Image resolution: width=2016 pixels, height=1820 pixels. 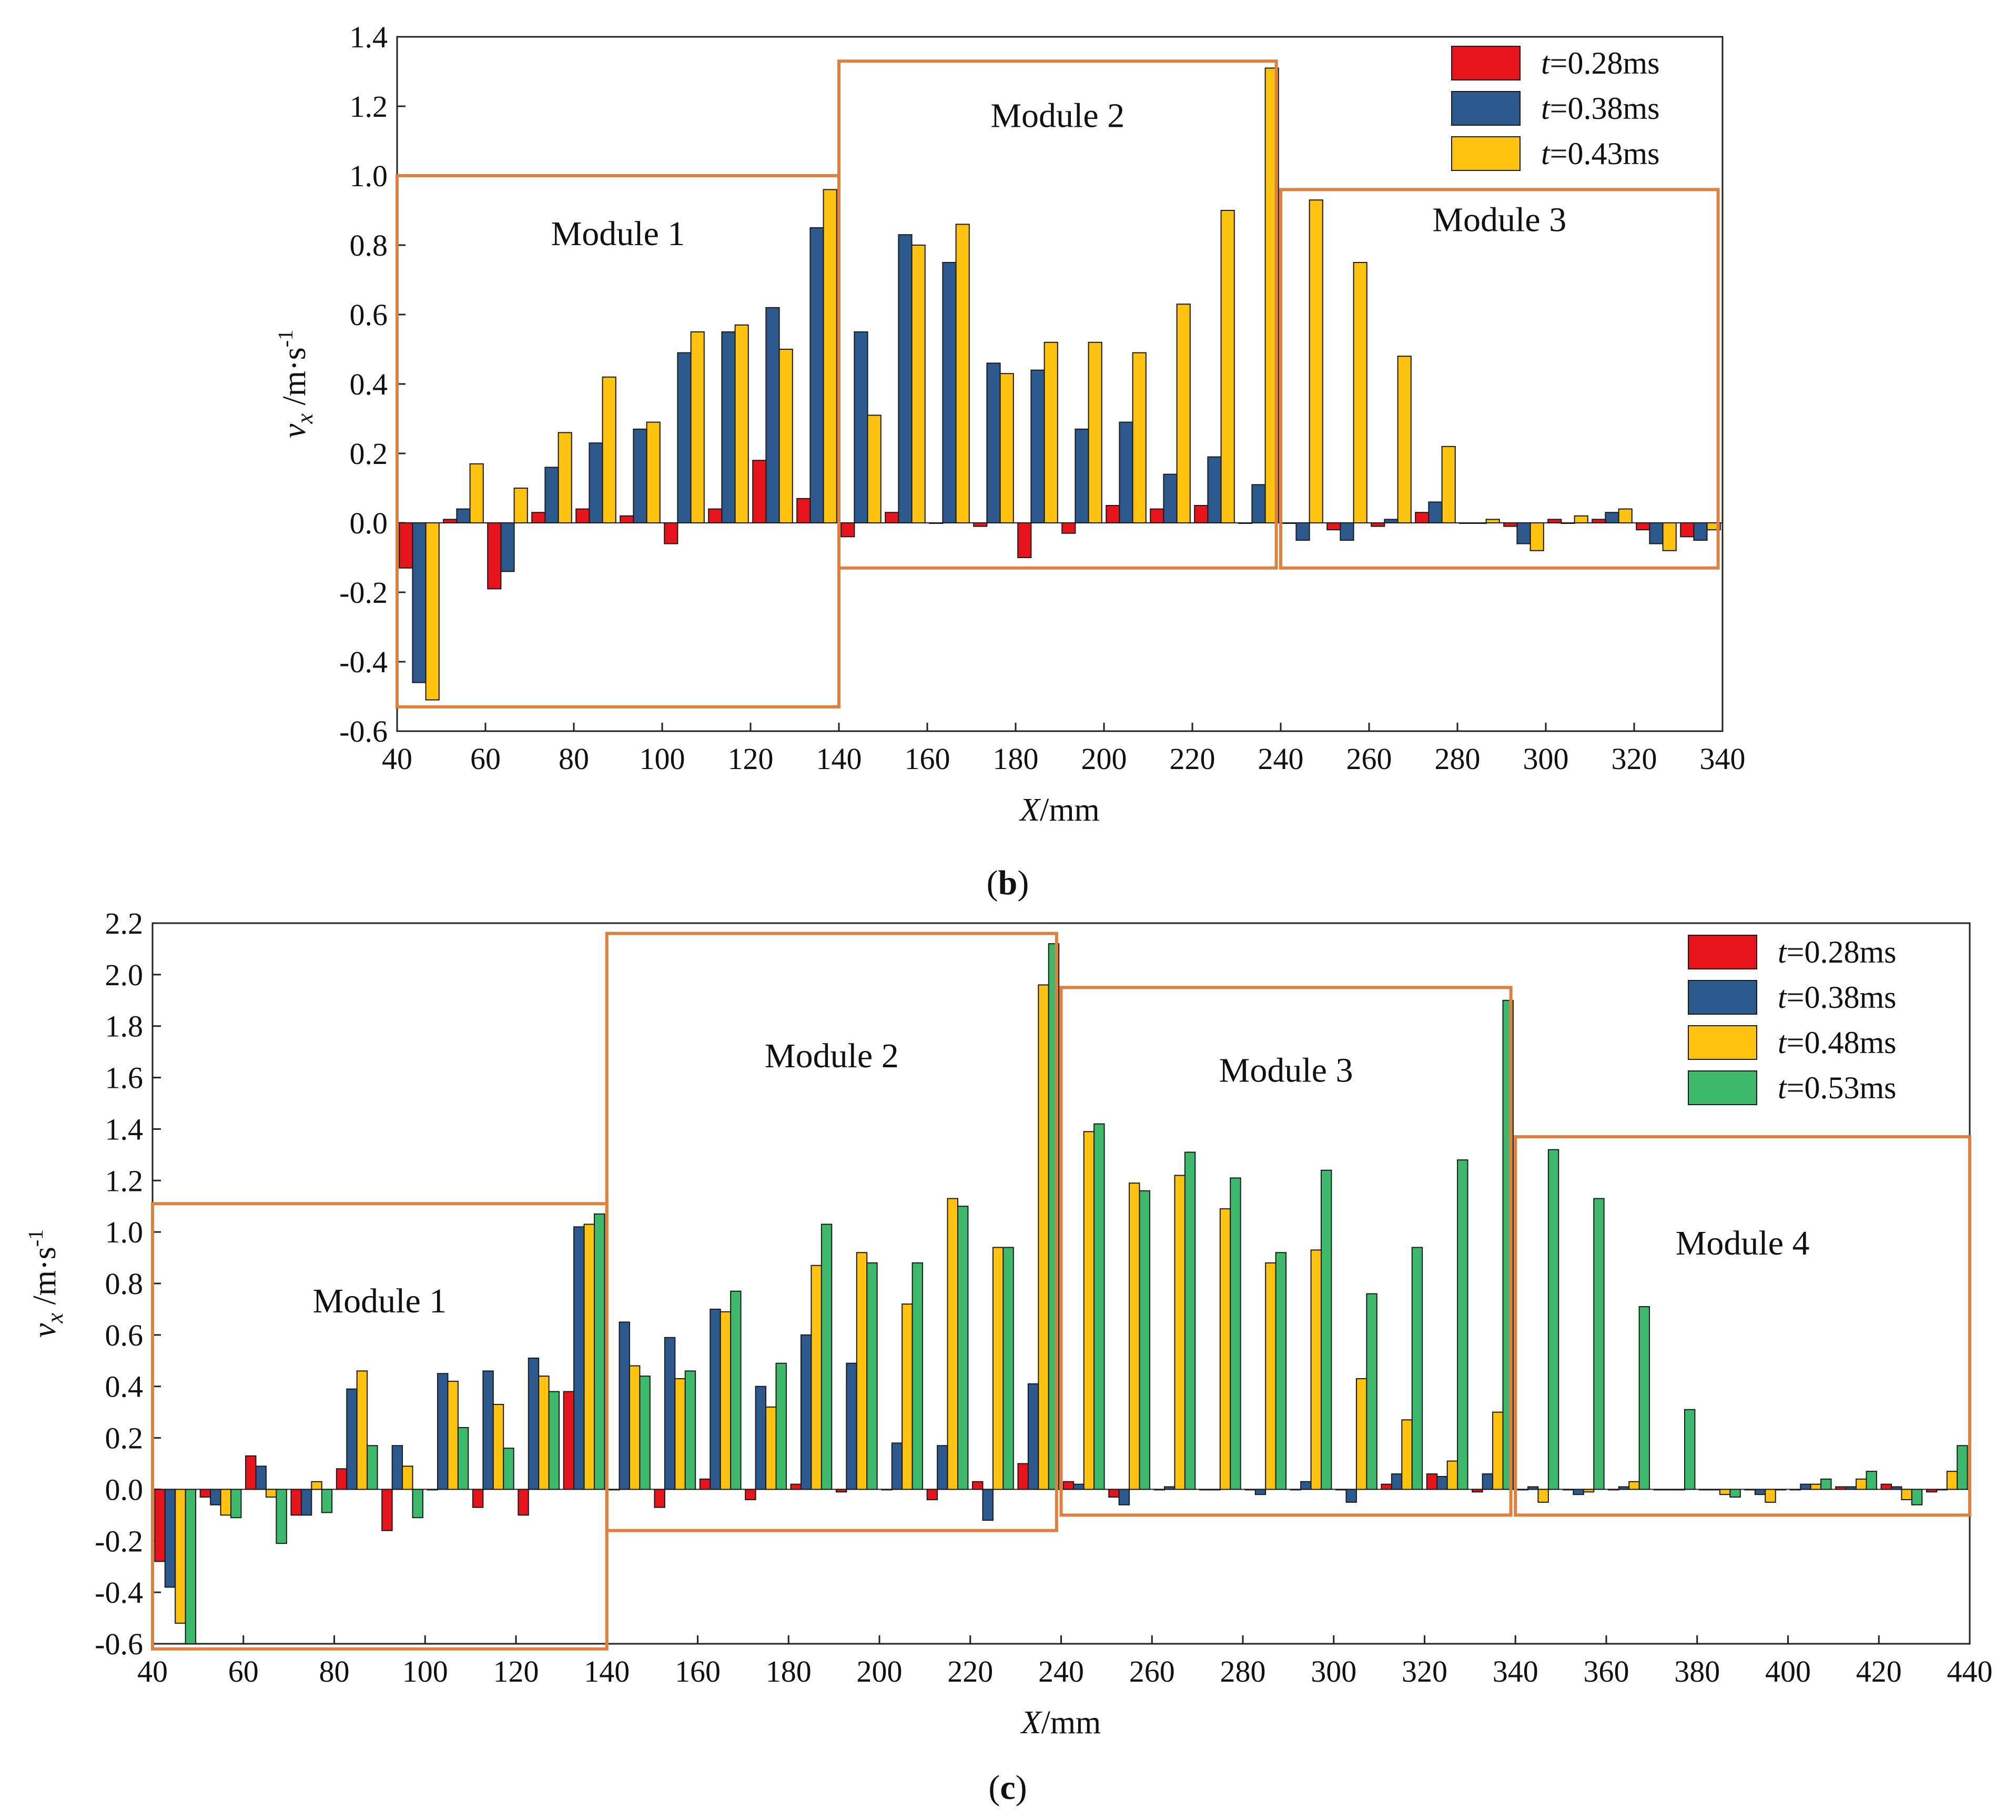 What do you see at coordinates (1788, 1671) in the screenshot?
I see `x-tick-label: 400` at bounding box center [1788, 1671].